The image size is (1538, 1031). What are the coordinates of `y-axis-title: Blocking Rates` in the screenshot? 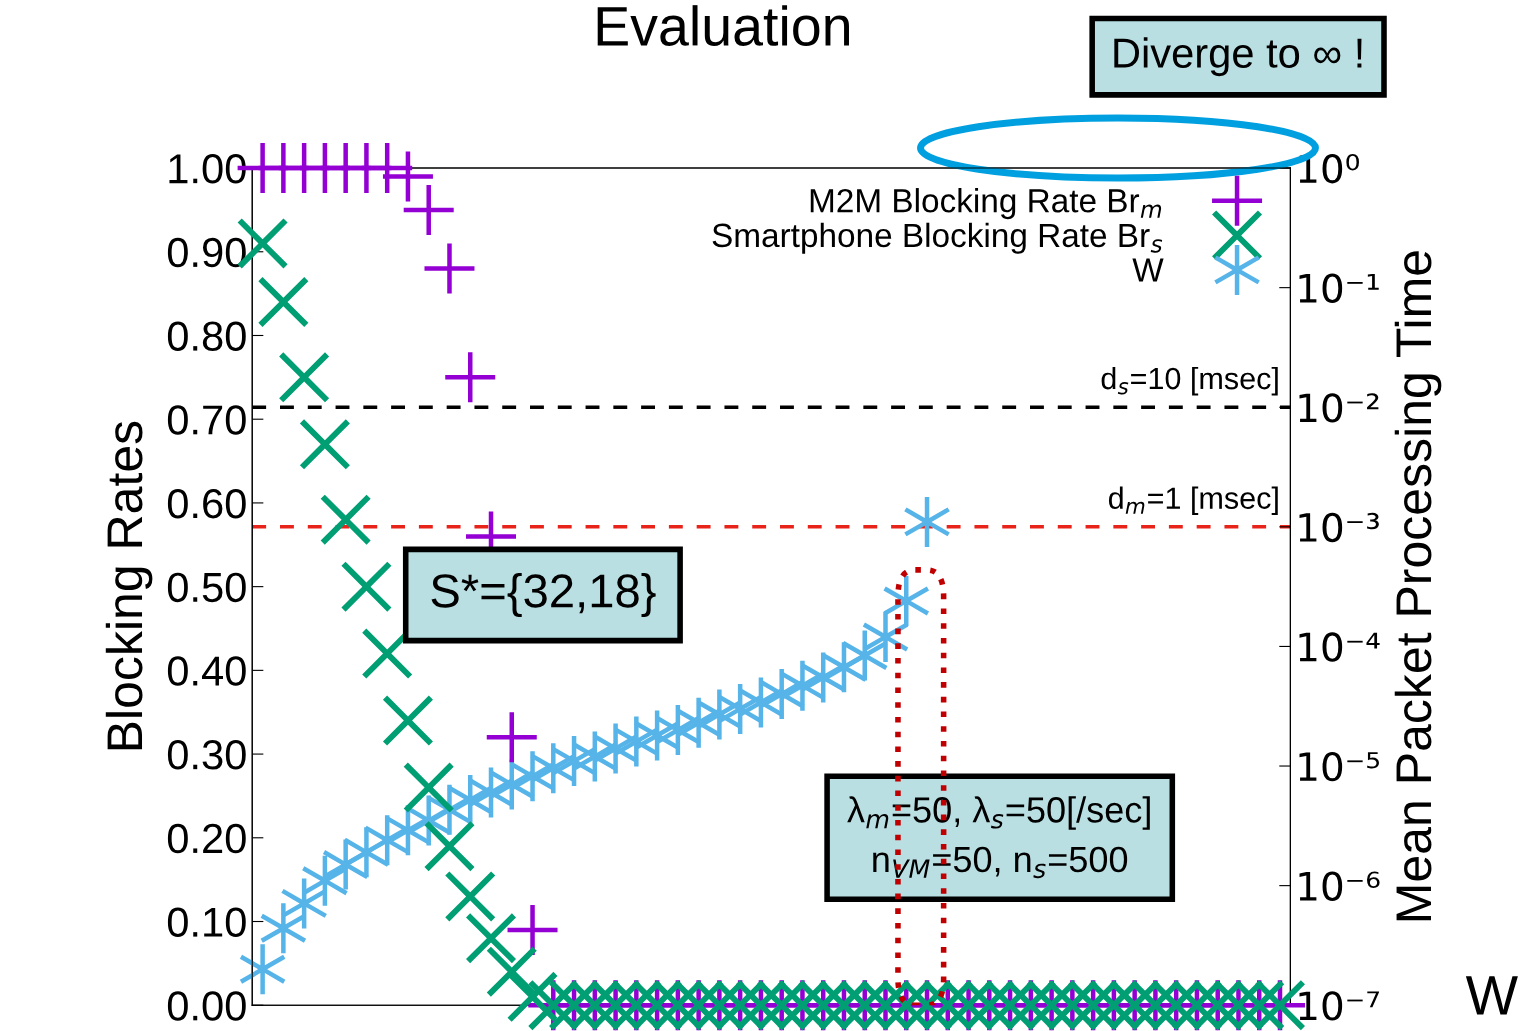 It's located at (129, 585).